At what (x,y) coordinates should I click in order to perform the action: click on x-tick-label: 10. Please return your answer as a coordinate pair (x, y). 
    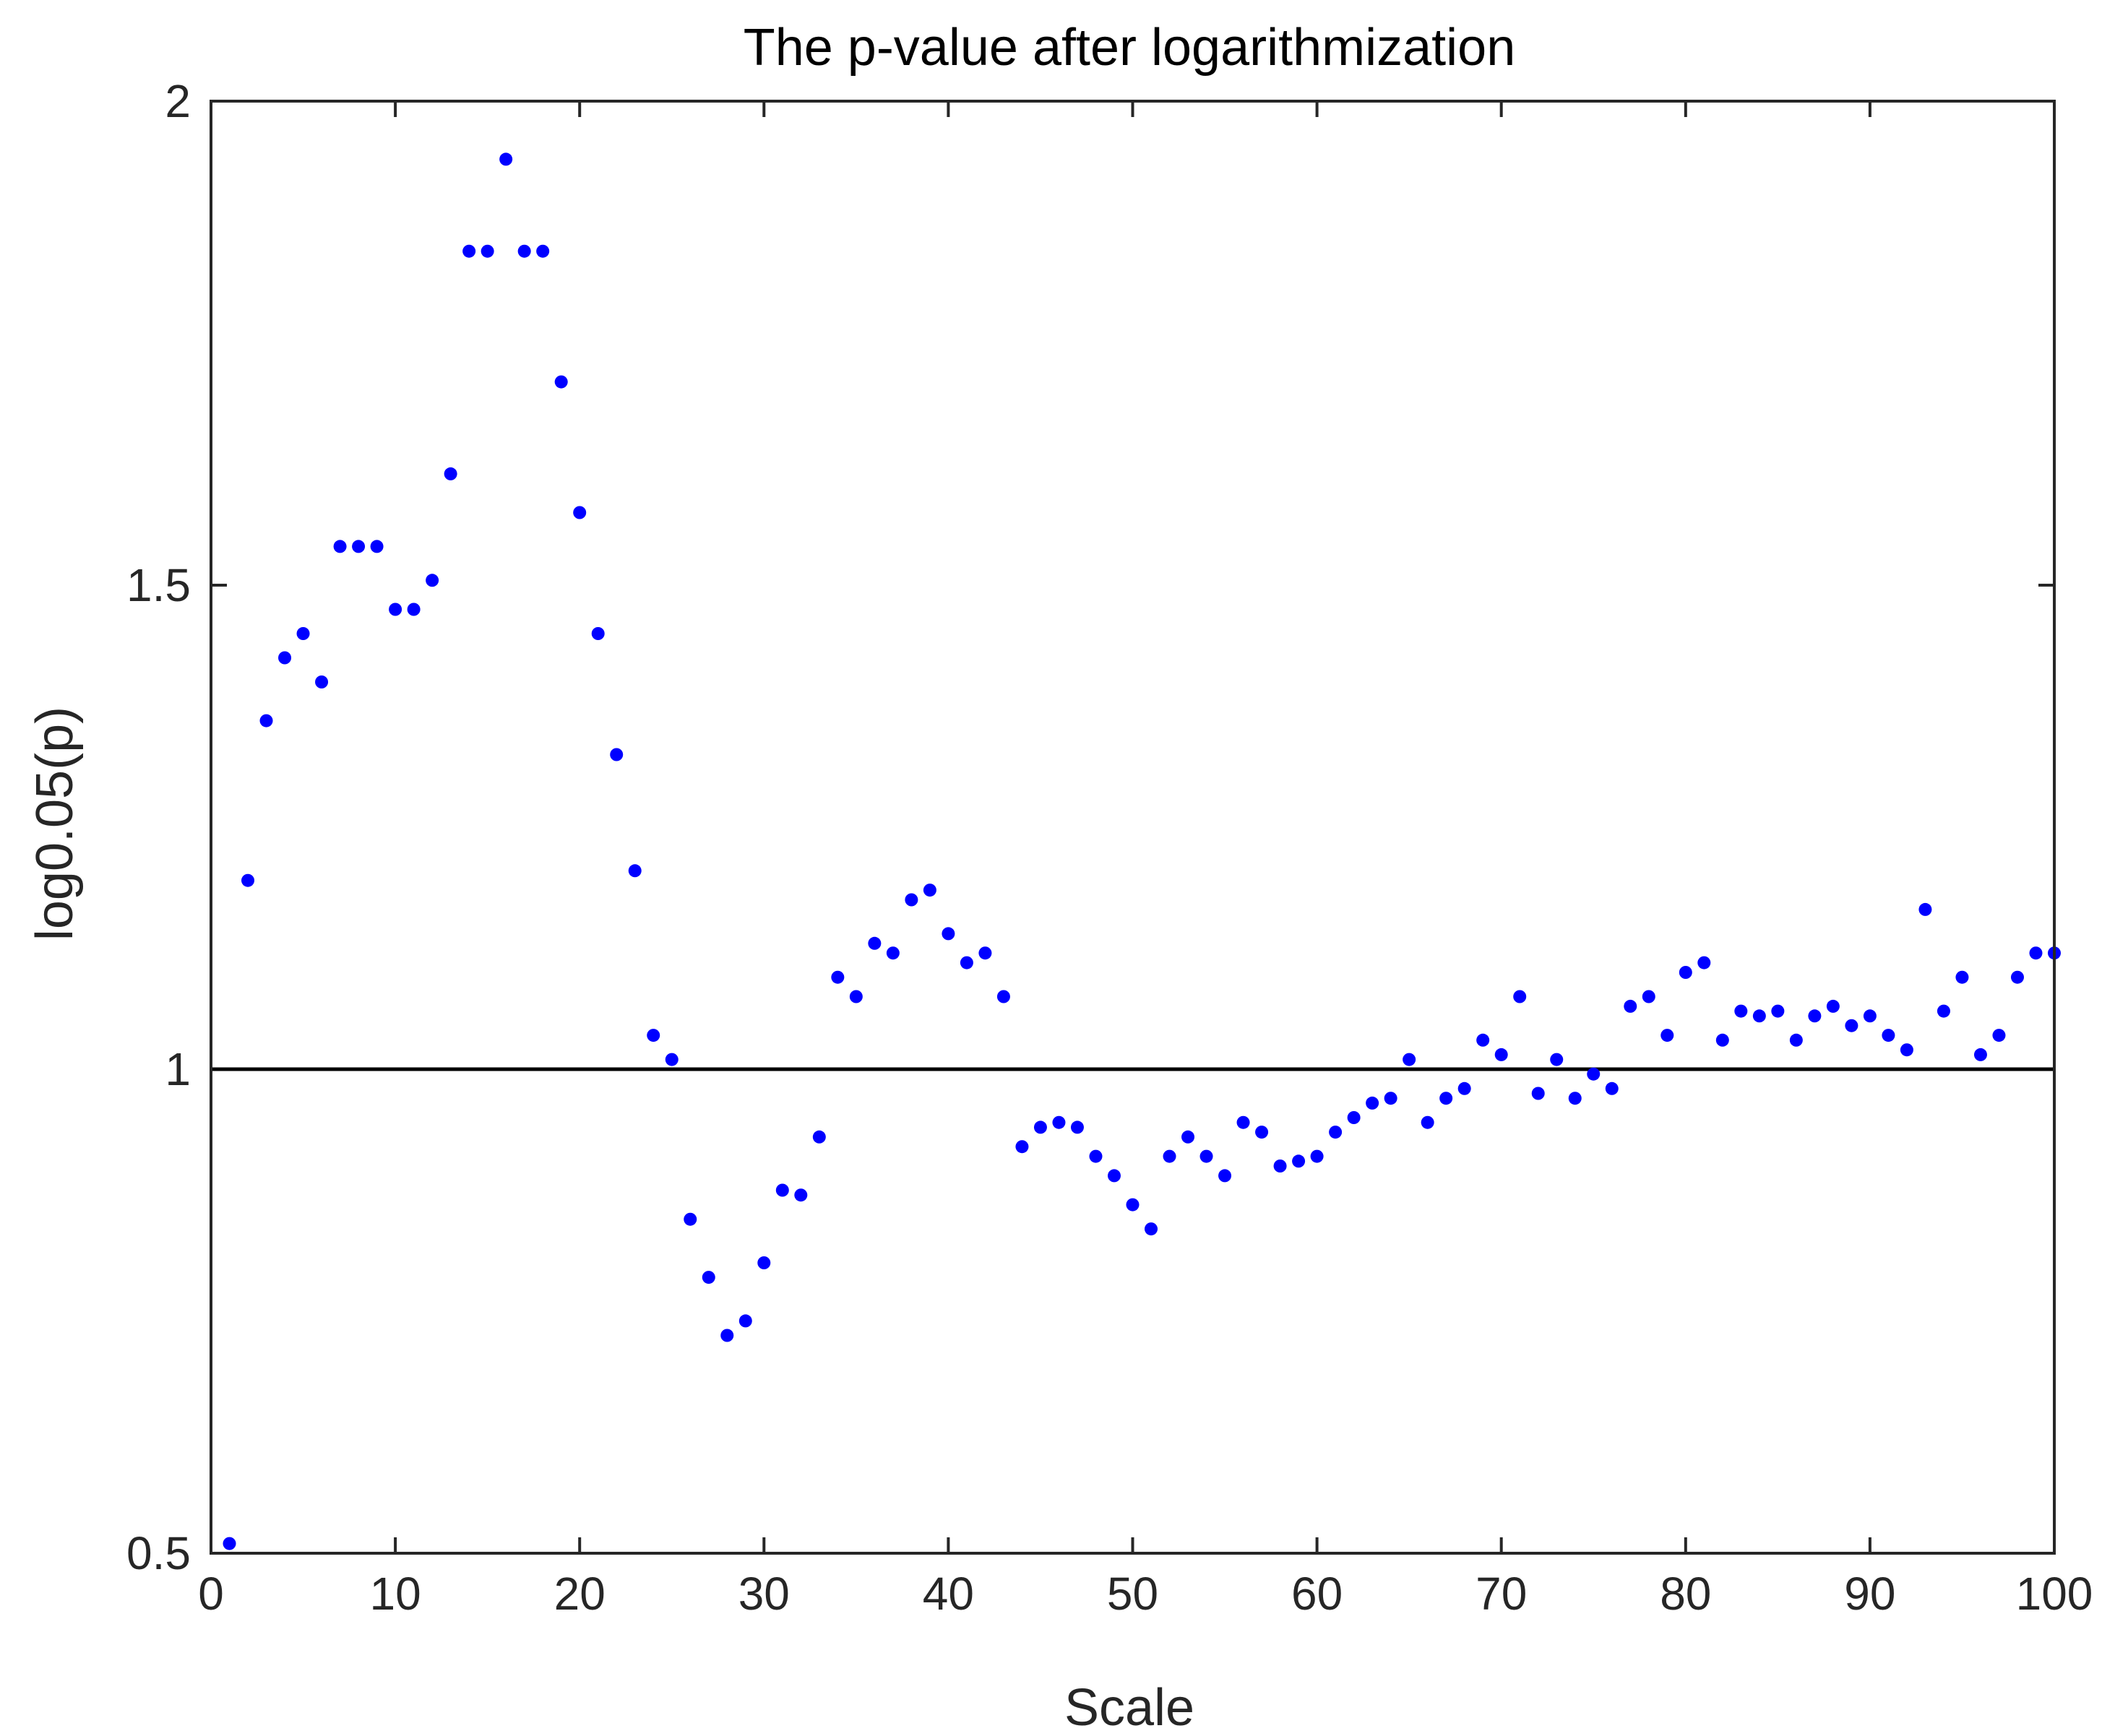
    Looking at the image, I should click on (396, 1594).